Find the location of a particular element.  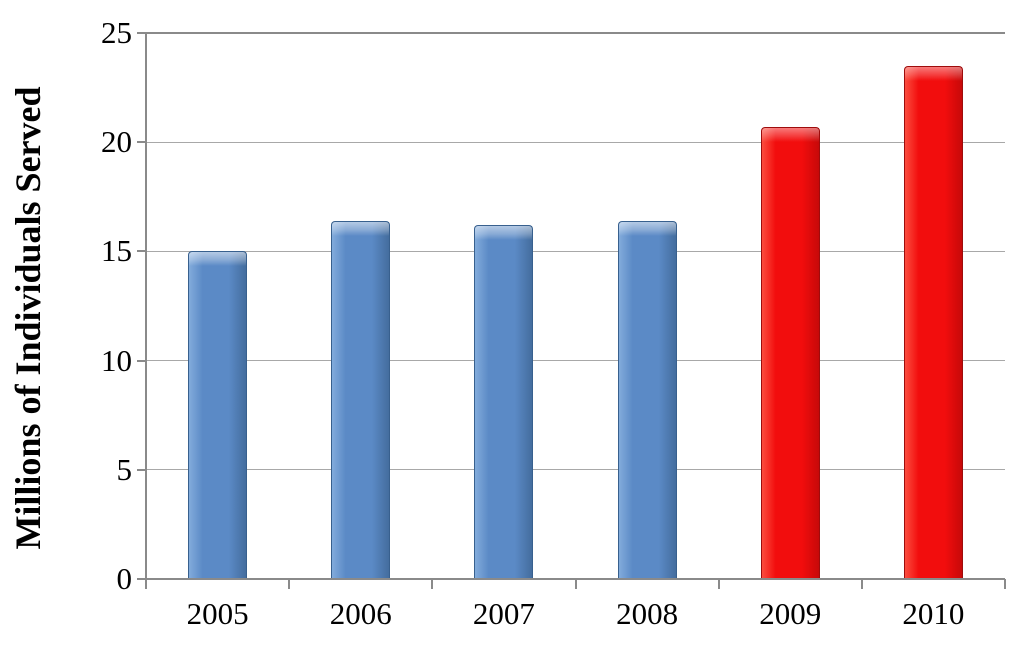

bar-2005 is located at coordinates (218, 415).